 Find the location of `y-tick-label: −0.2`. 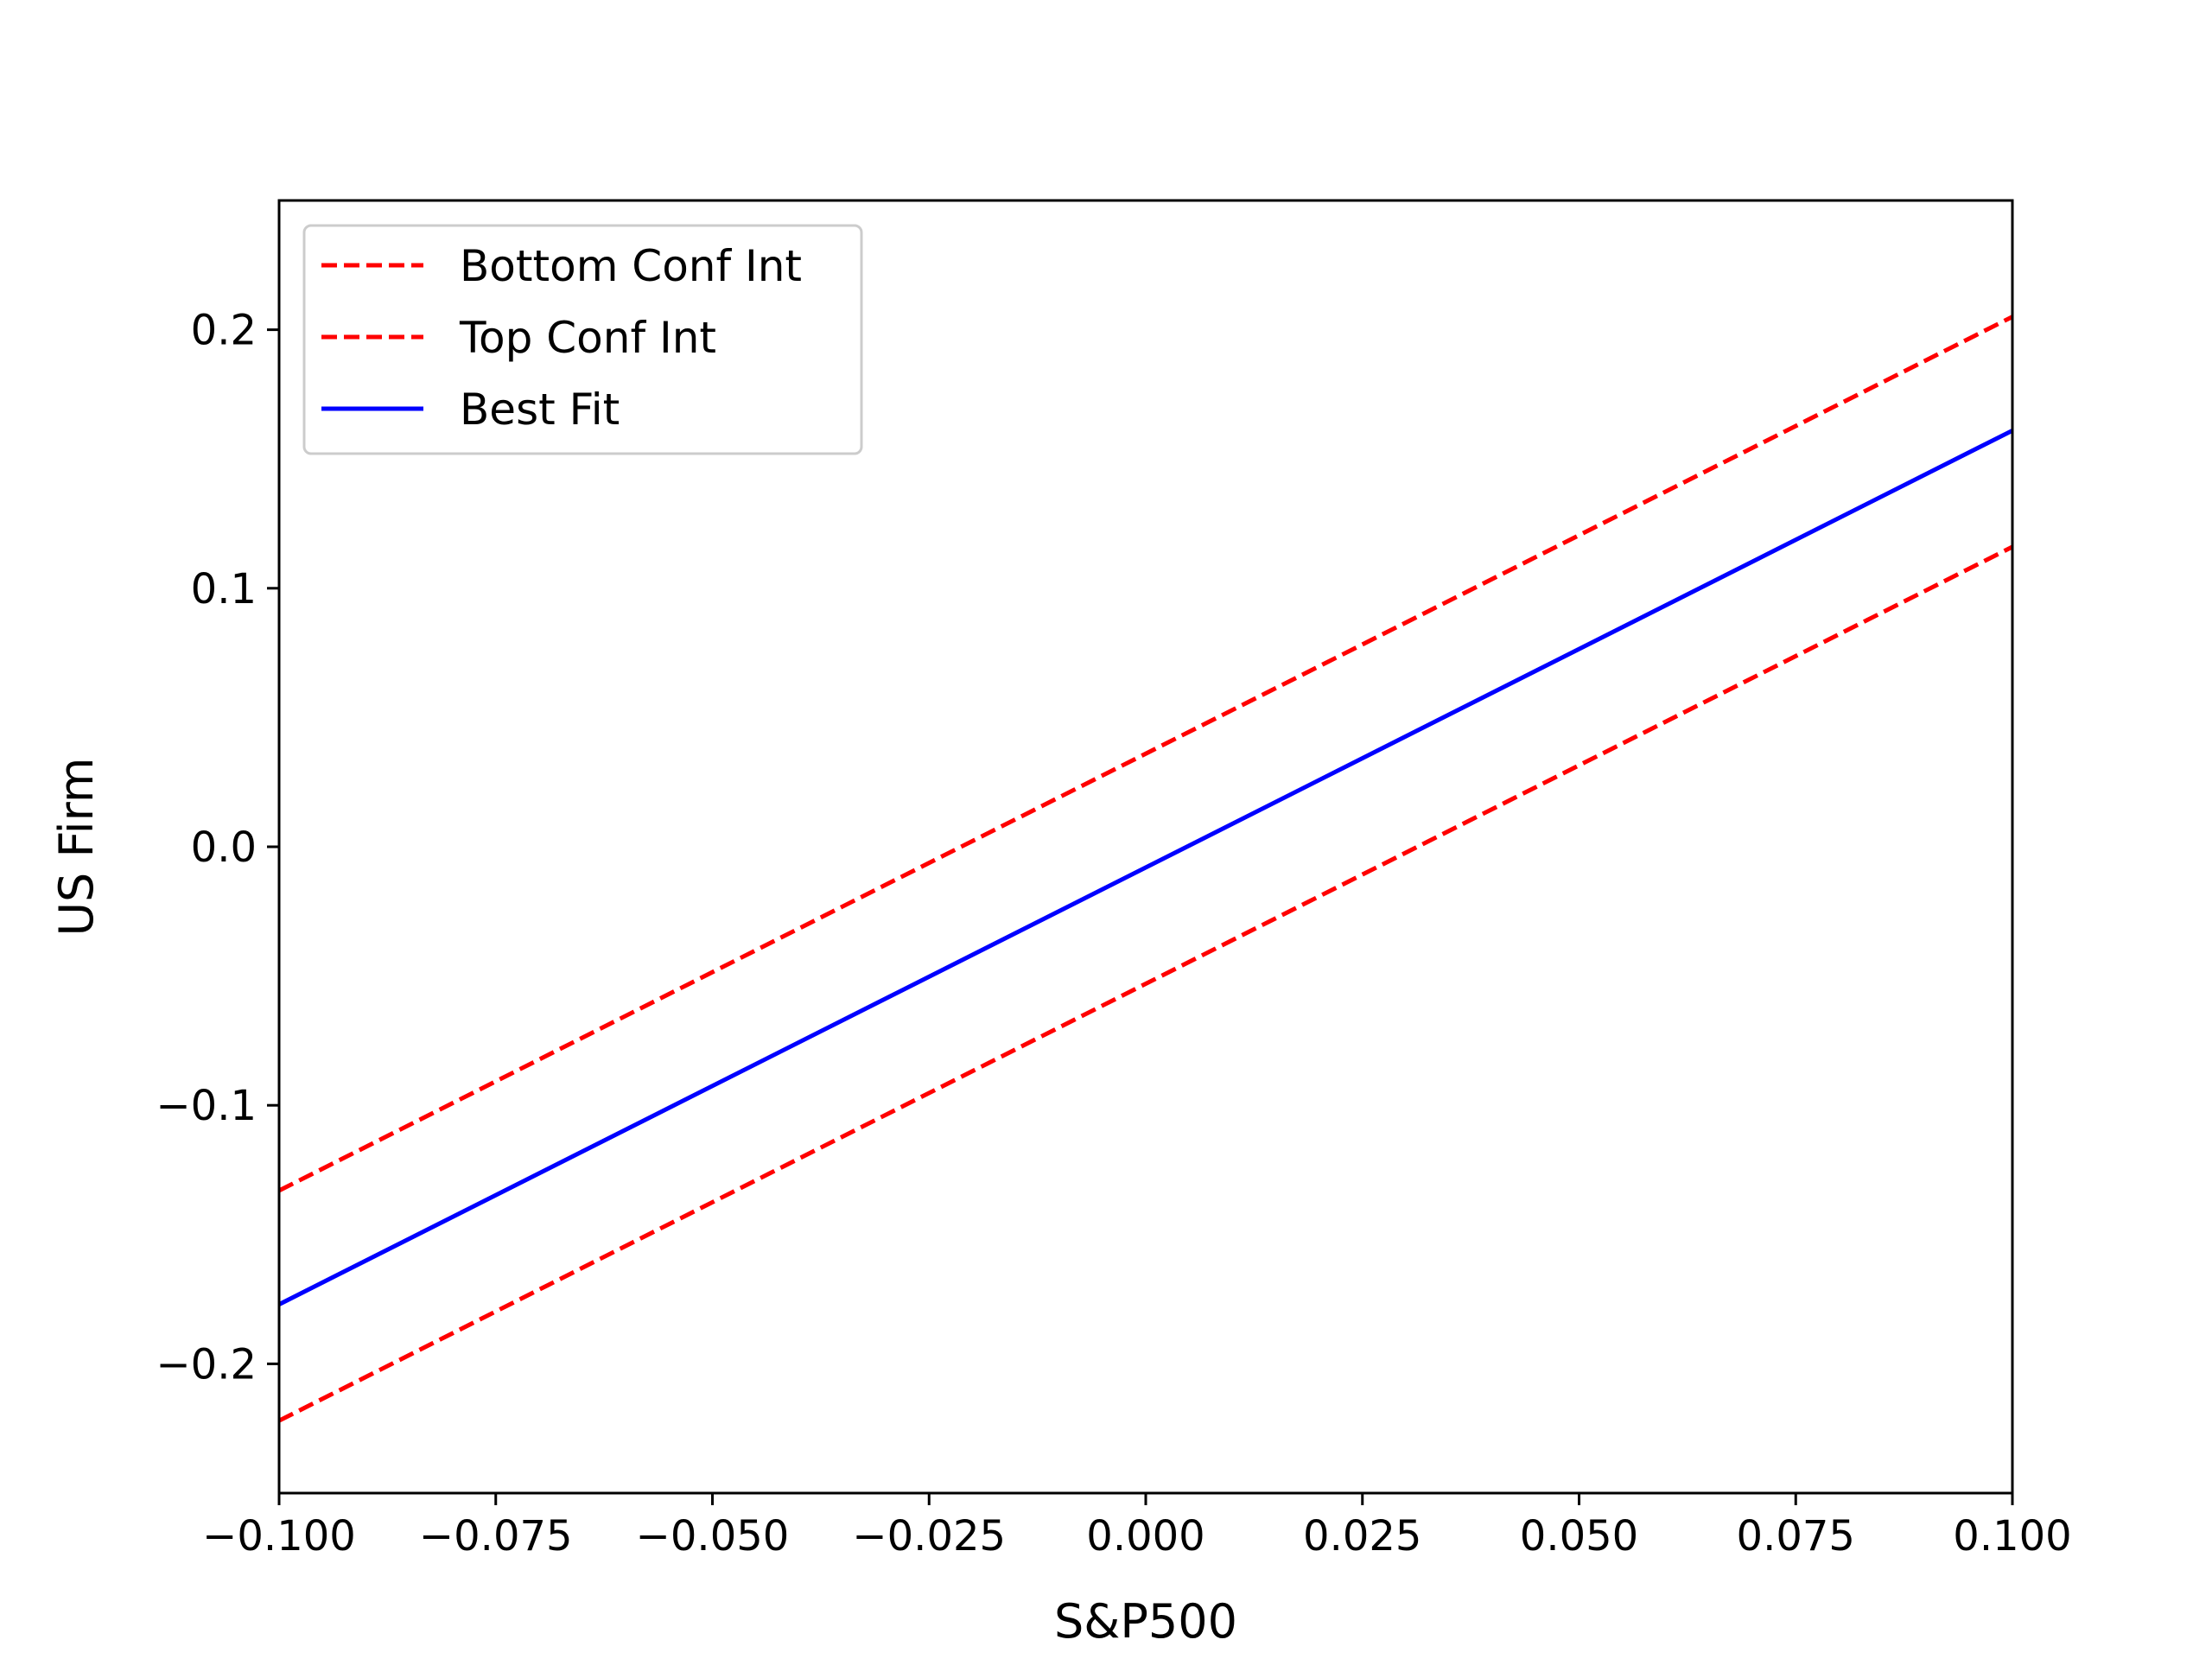

y-tick-label: −0.2 is located at coordinates (206, 1364).